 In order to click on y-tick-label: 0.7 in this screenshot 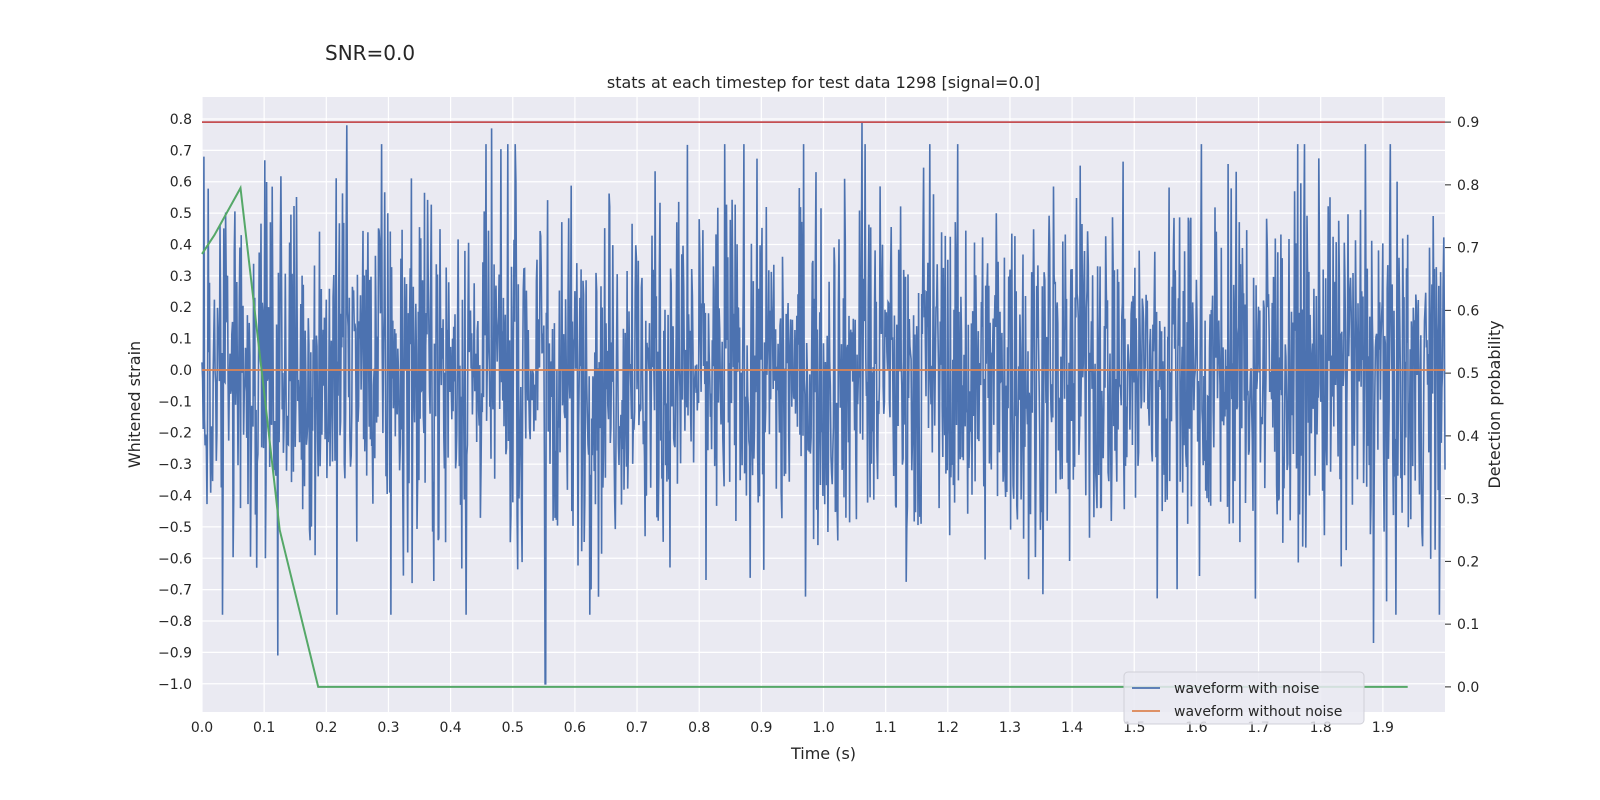, I will do `click(181, 151)`.